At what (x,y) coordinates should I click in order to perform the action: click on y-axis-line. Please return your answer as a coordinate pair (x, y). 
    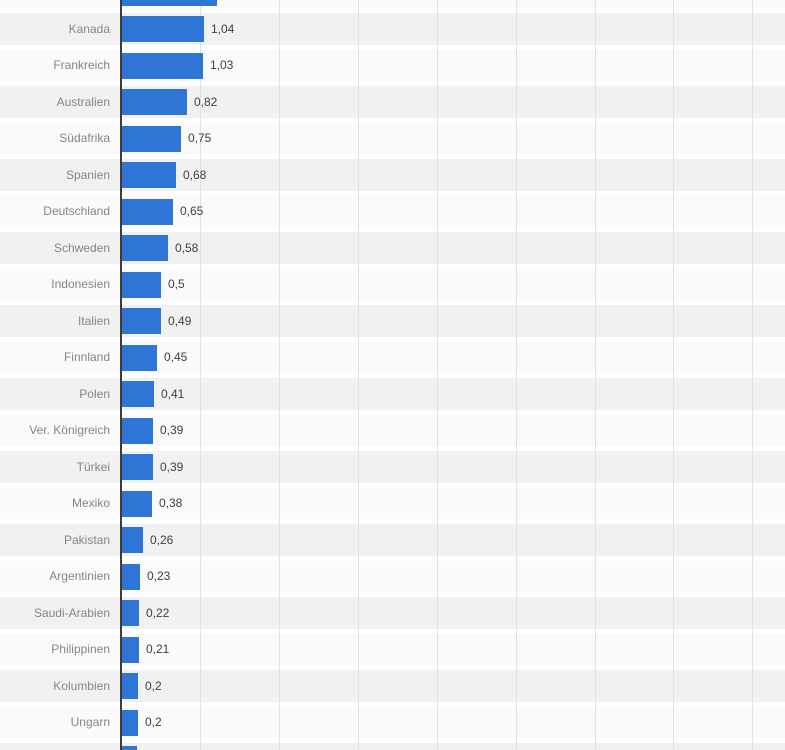
    Looking at the image, I should click on (121, 375).